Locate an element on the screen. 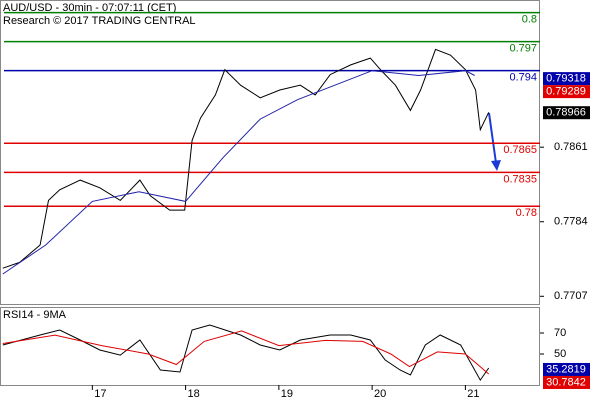  level-label: 0.797 is located at coordinates (523, 49).